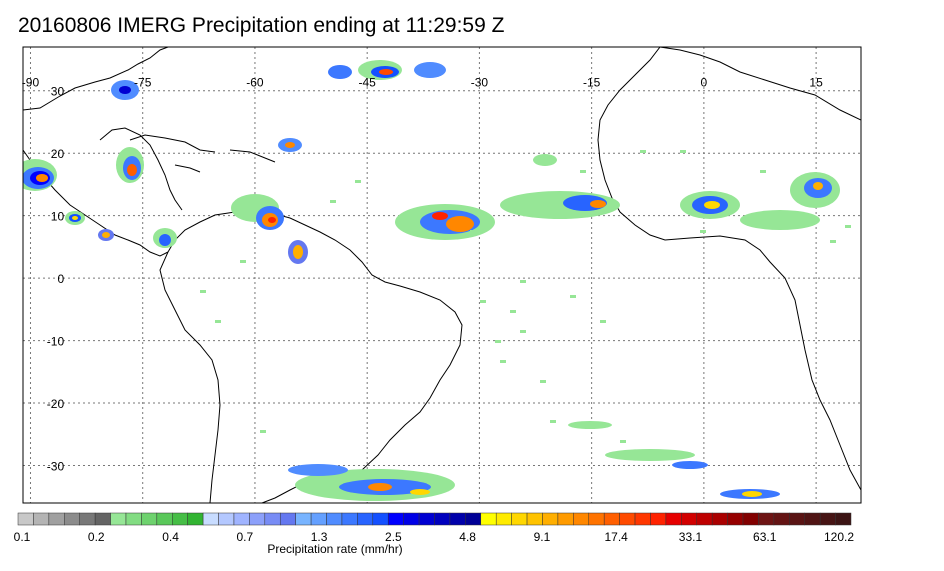 The height and width of the screenshot is (571, 944). What do you see at coordinates (56, 467) in the screenshot?
I see `lat-label: -30` at bounding box center [56, 467].